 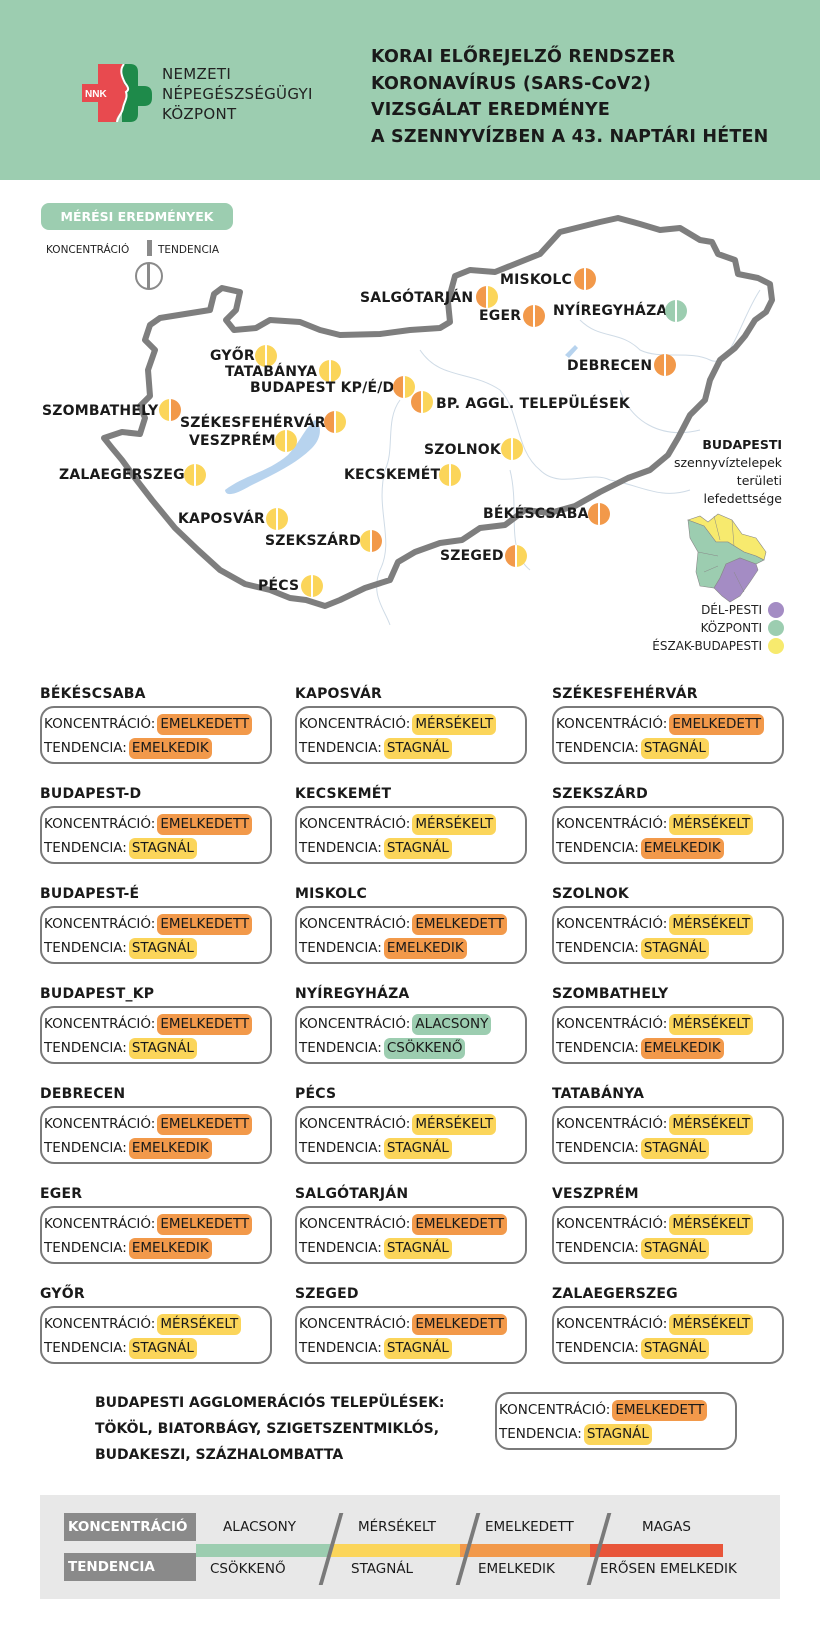 I want to click on card-title-budapest-e: BUDAPEST-É, so click(x=90, y=894).